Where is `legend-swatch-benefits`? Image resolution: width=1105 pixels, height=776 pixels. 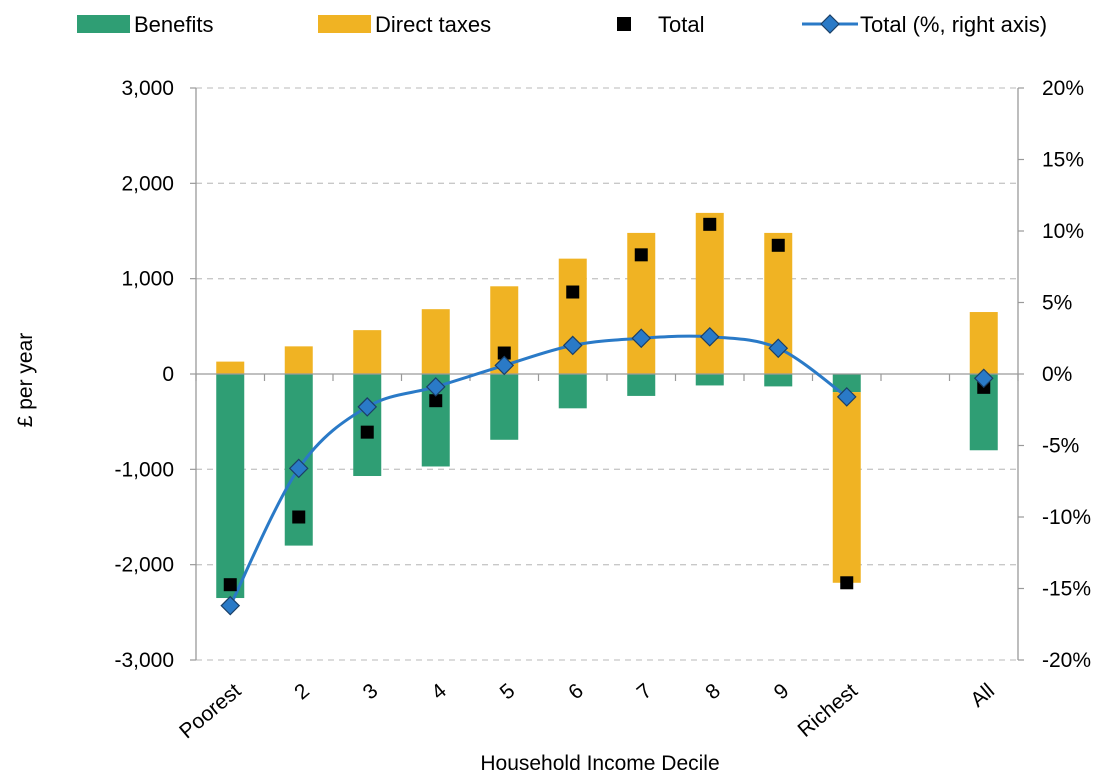 legend-swatch-benefits is located at coordinates (103, 24).